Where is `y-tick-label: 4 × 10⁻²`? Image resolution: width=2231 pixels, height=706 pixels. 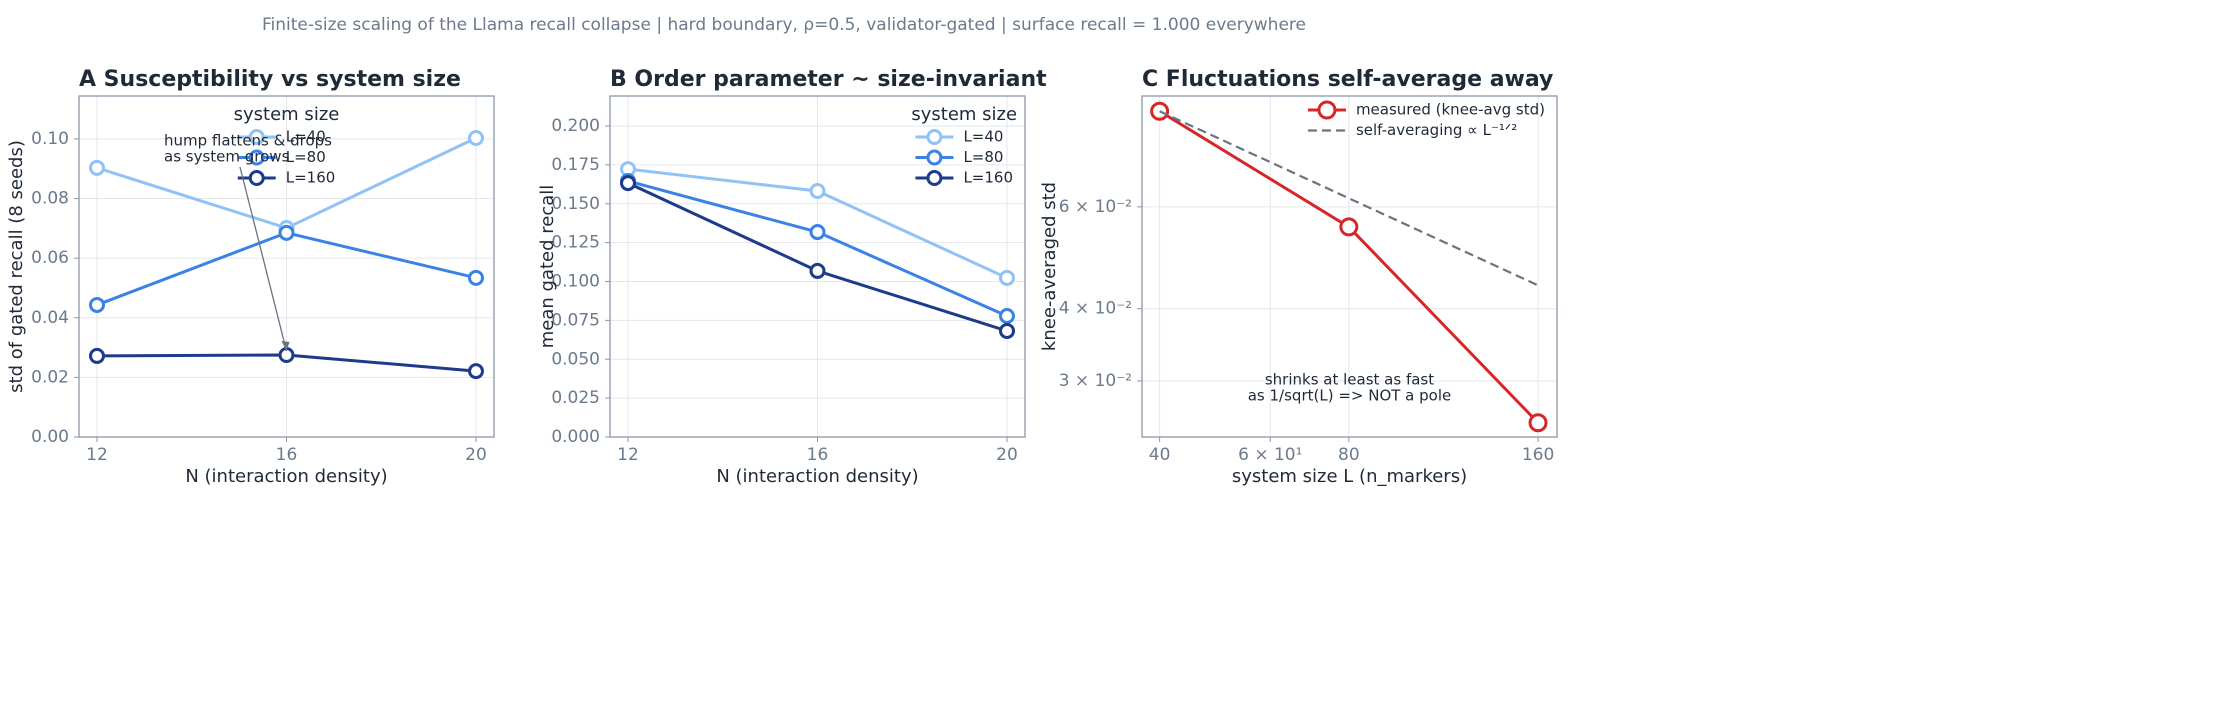 y-tick-label: 4 × 10⁻² is located at coordinates (1095, 309).